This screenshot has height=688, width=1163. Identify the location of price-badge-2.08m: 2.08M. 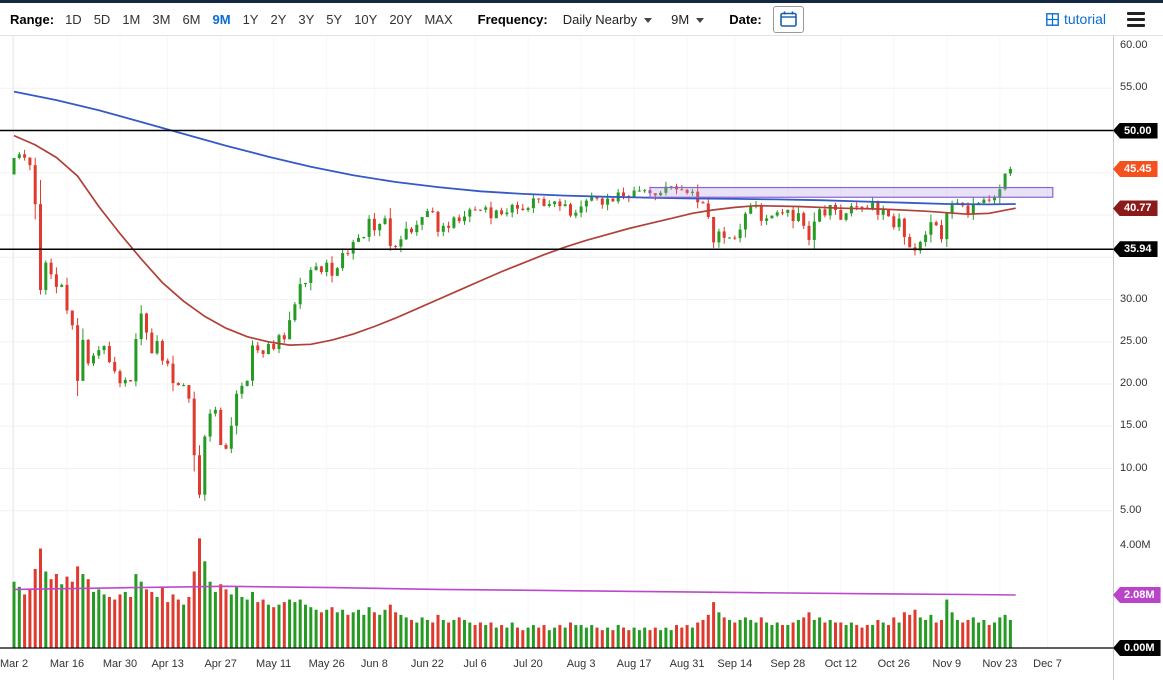
(1137, 594).